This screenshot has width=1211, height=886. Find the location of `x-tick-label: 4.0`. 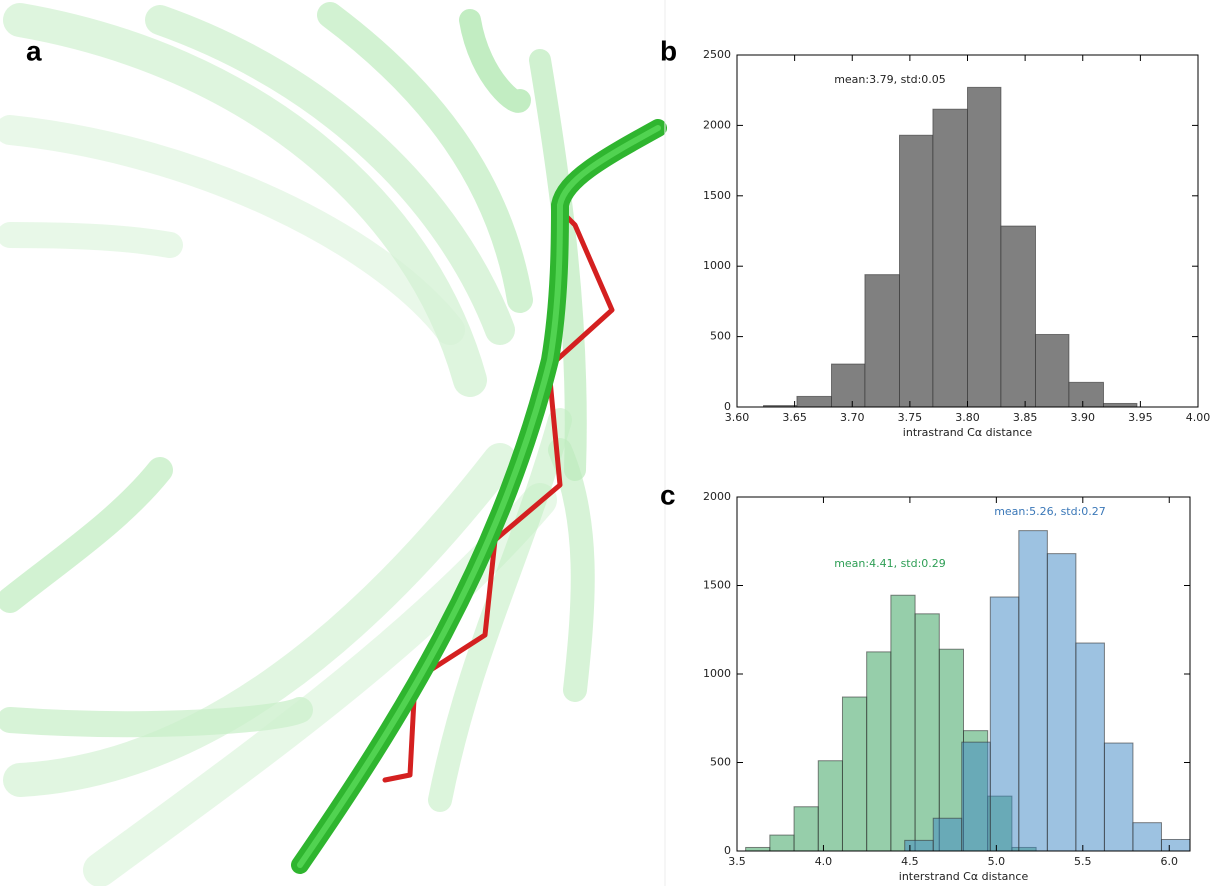

x-tick-label: 4.0 is located at coordinates (824, 861).